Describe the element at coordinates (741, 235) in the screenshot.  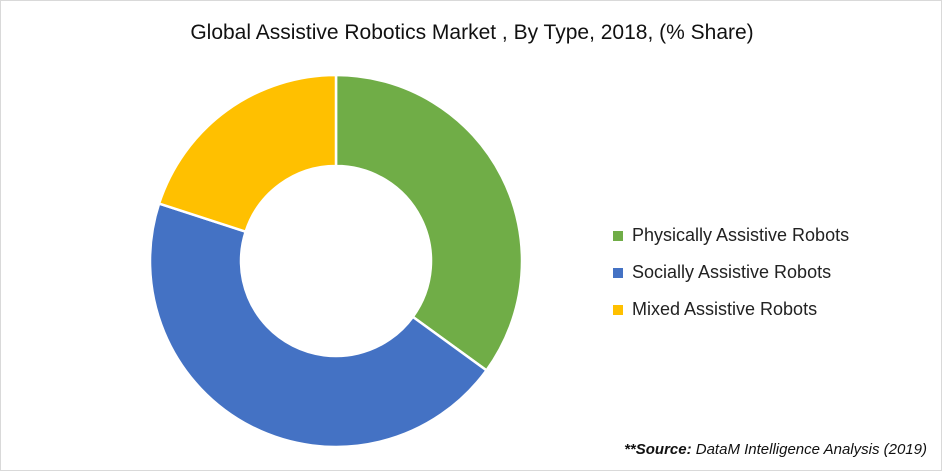
I see `legend-label: Physically Assistive Robots` at that location.